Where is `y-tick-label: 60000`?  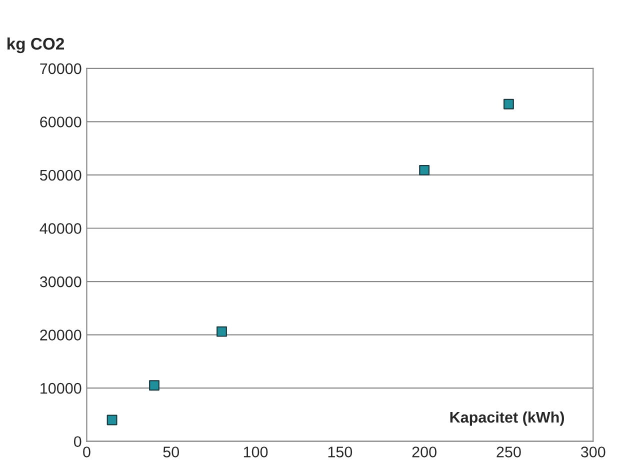
y-tick-label: 60000 is located at coordinates (61, 122).